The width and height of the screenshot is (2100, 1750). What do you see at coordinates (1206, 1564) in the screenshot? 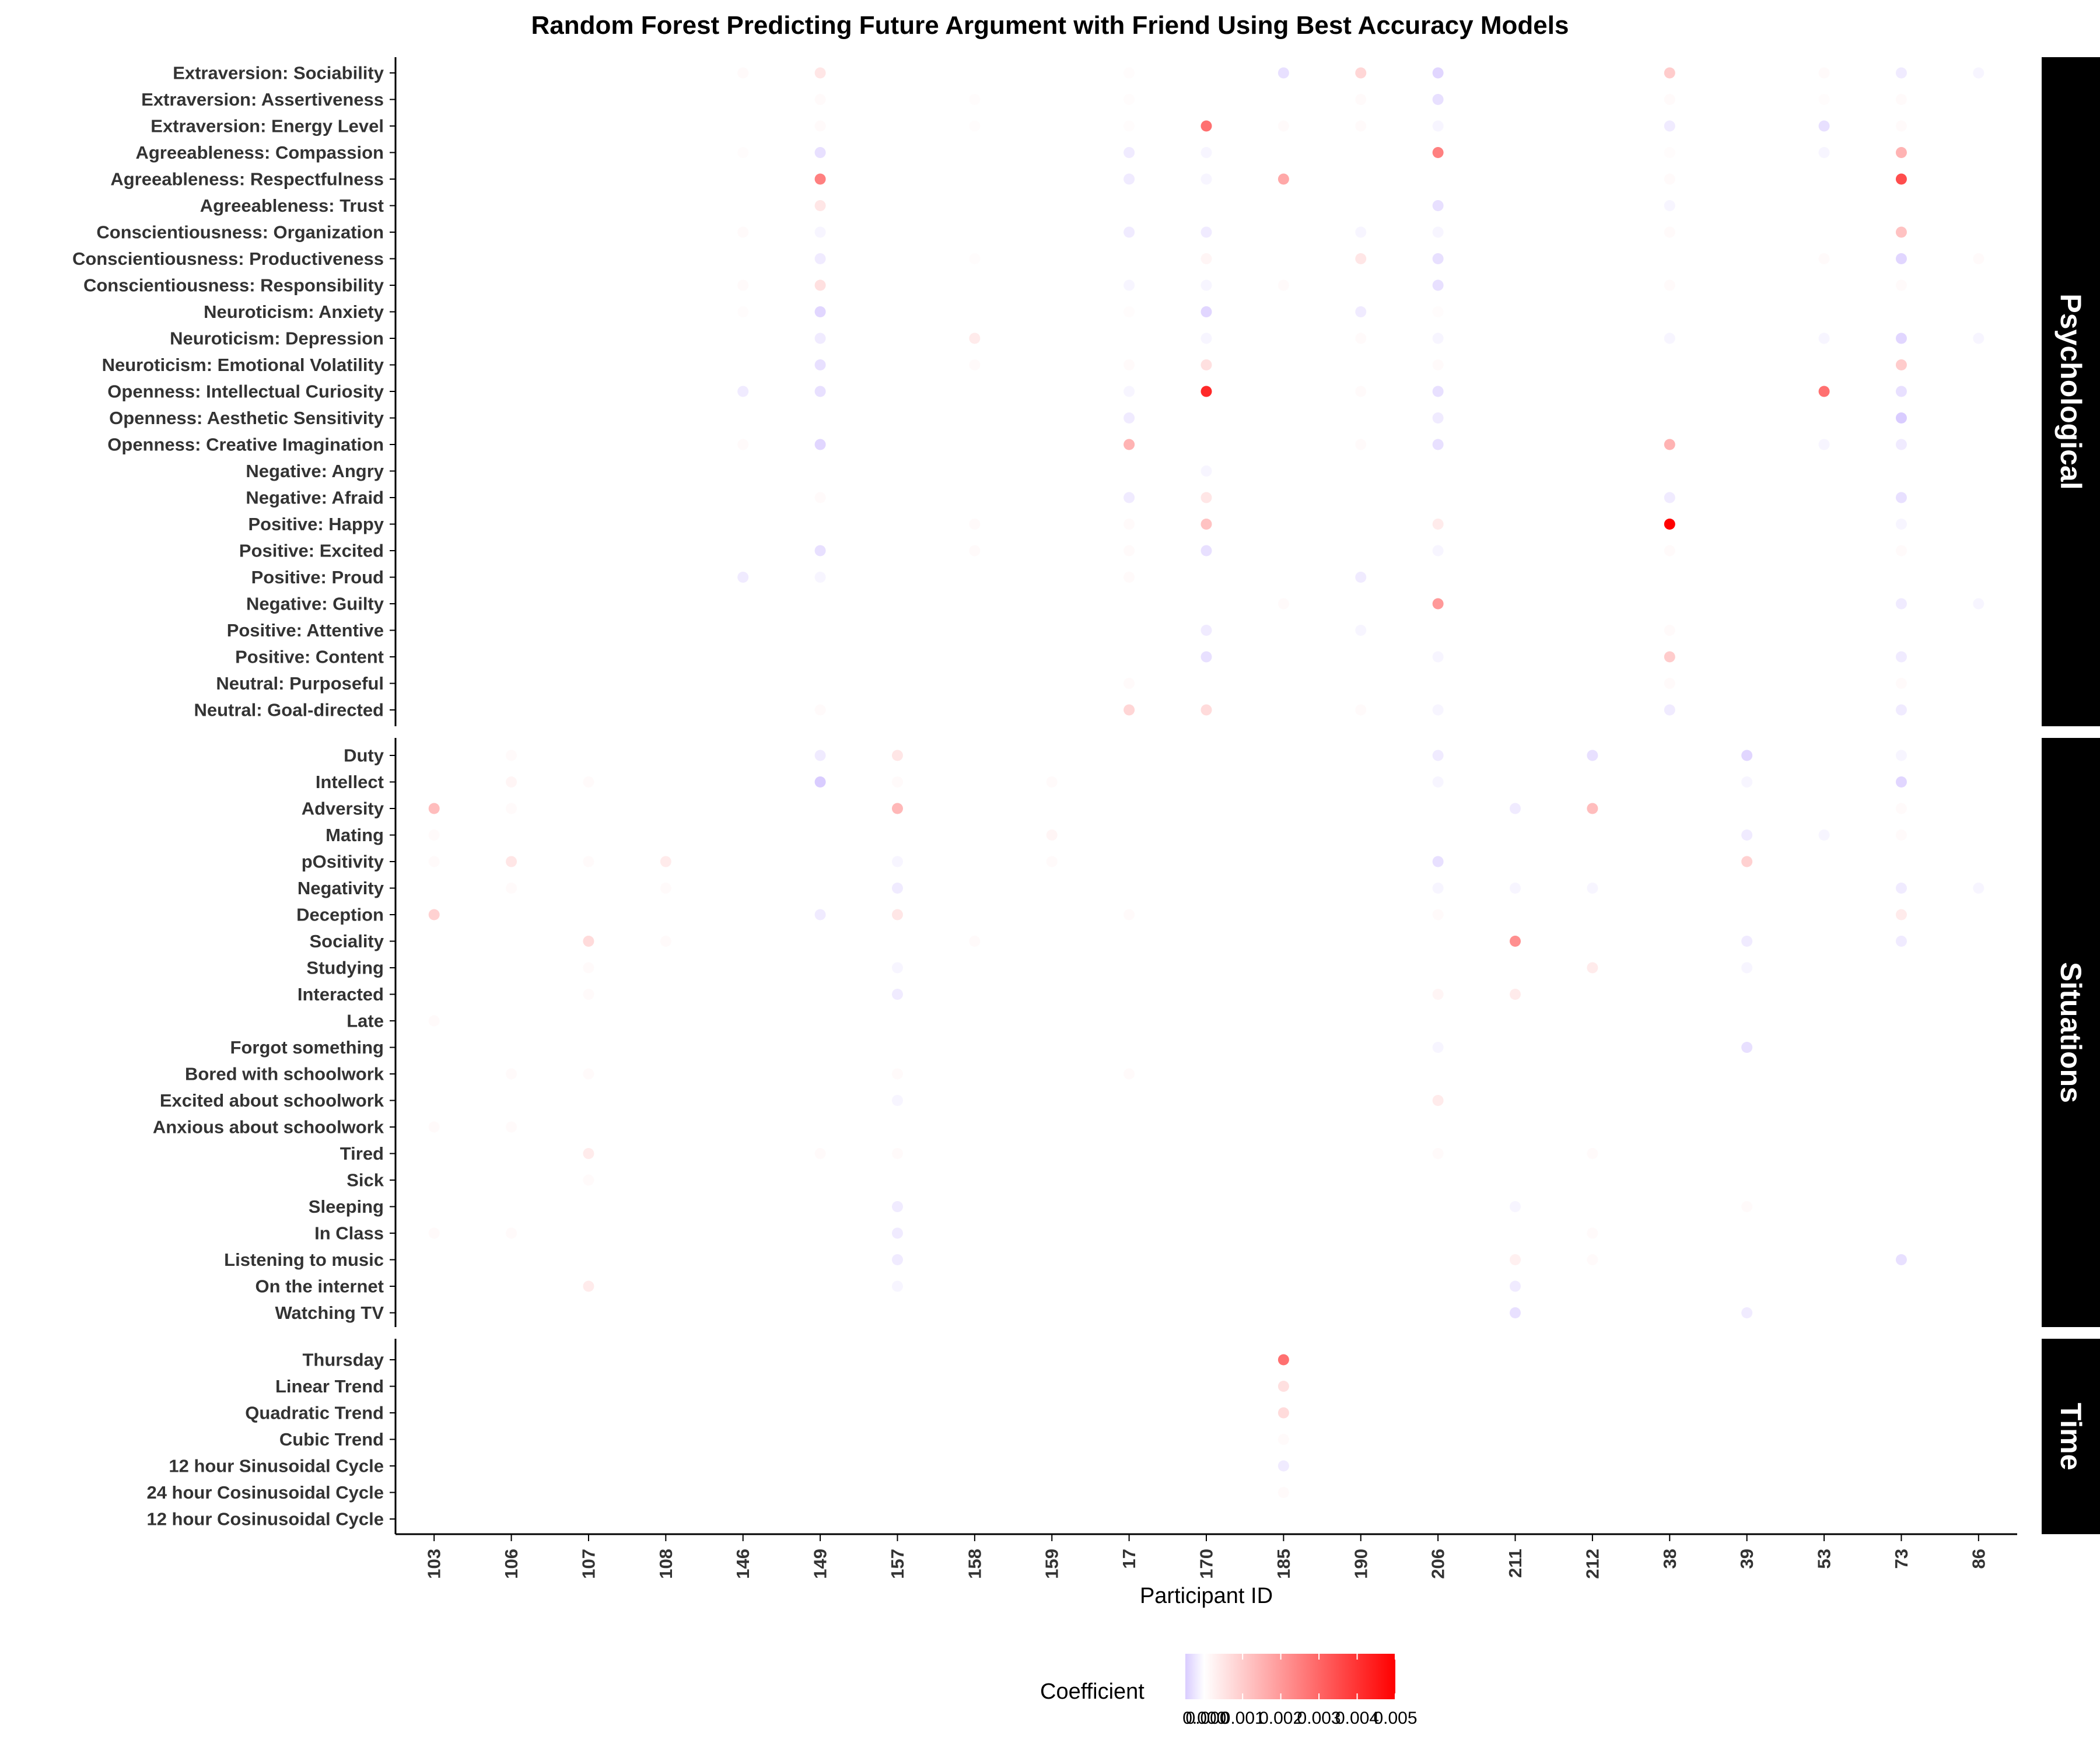
I see `x-tick-label: 170` at bounding box center [1206, 1564].